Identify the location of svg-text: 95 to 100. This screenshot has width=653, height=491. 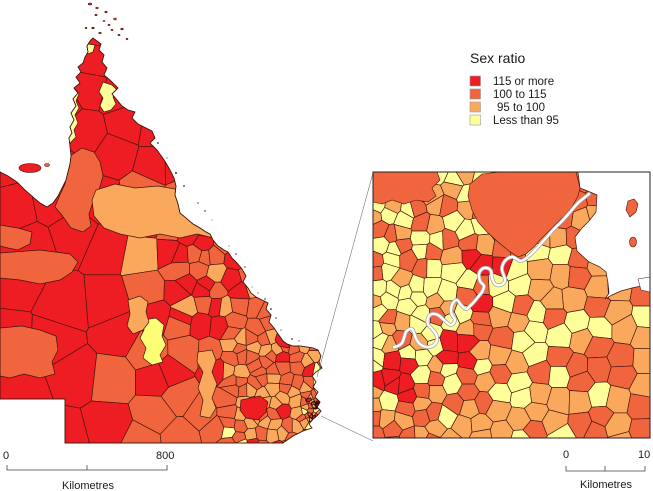
(521, 108).